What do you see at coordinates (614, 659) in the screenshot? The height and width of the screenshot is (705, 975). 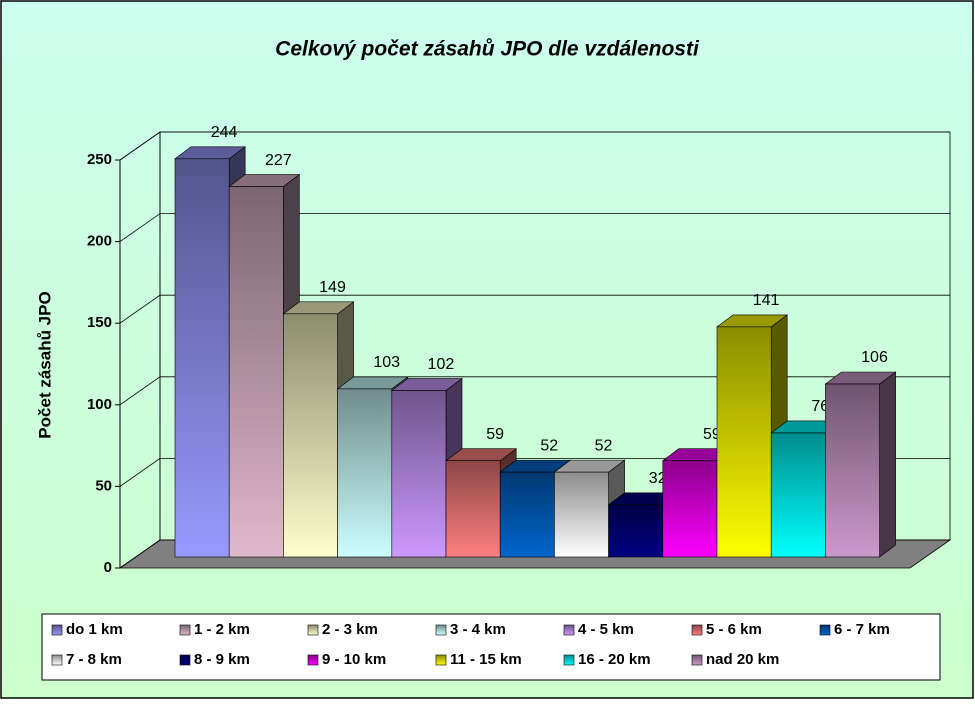 I see `legend-label: 16 - 20 km` at bounding box center [614, 659].